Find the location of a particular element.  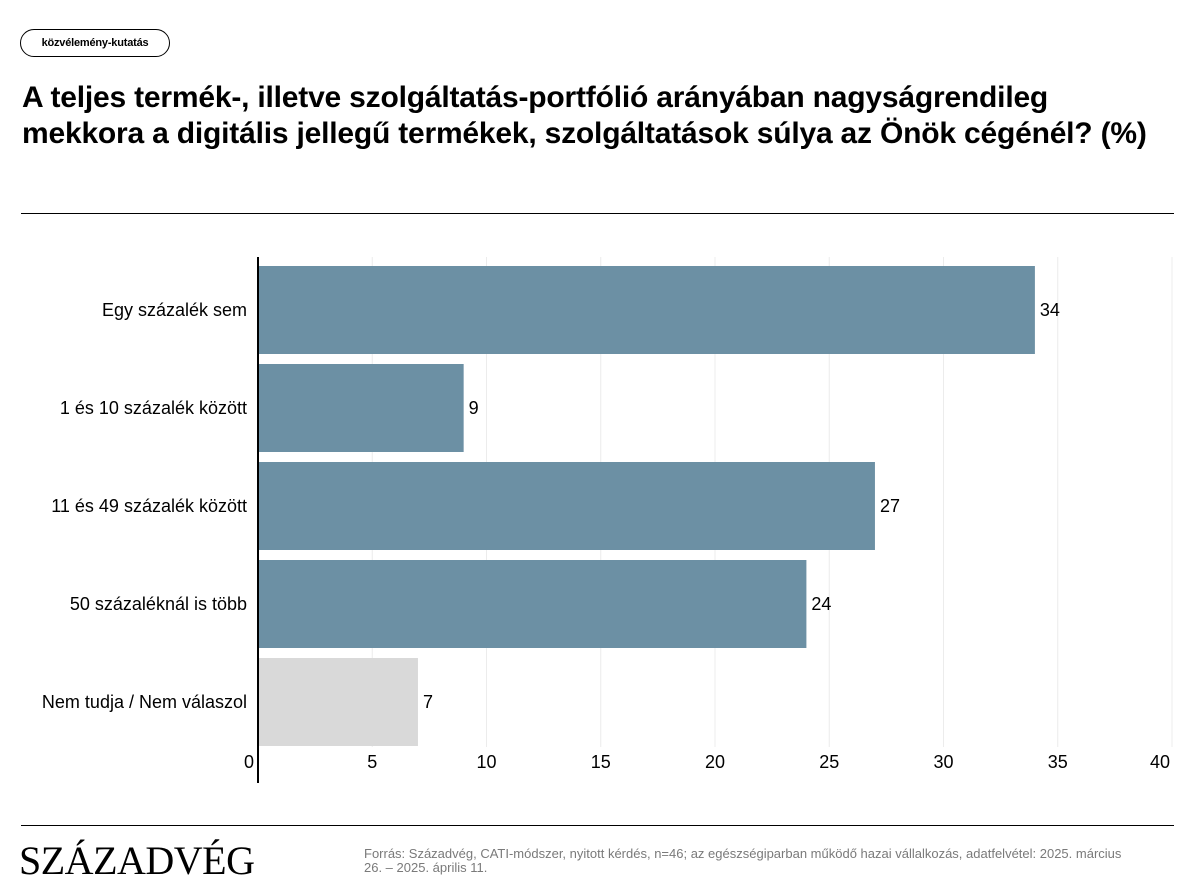

tick-label: 10 is located at coordinates (486, 762).